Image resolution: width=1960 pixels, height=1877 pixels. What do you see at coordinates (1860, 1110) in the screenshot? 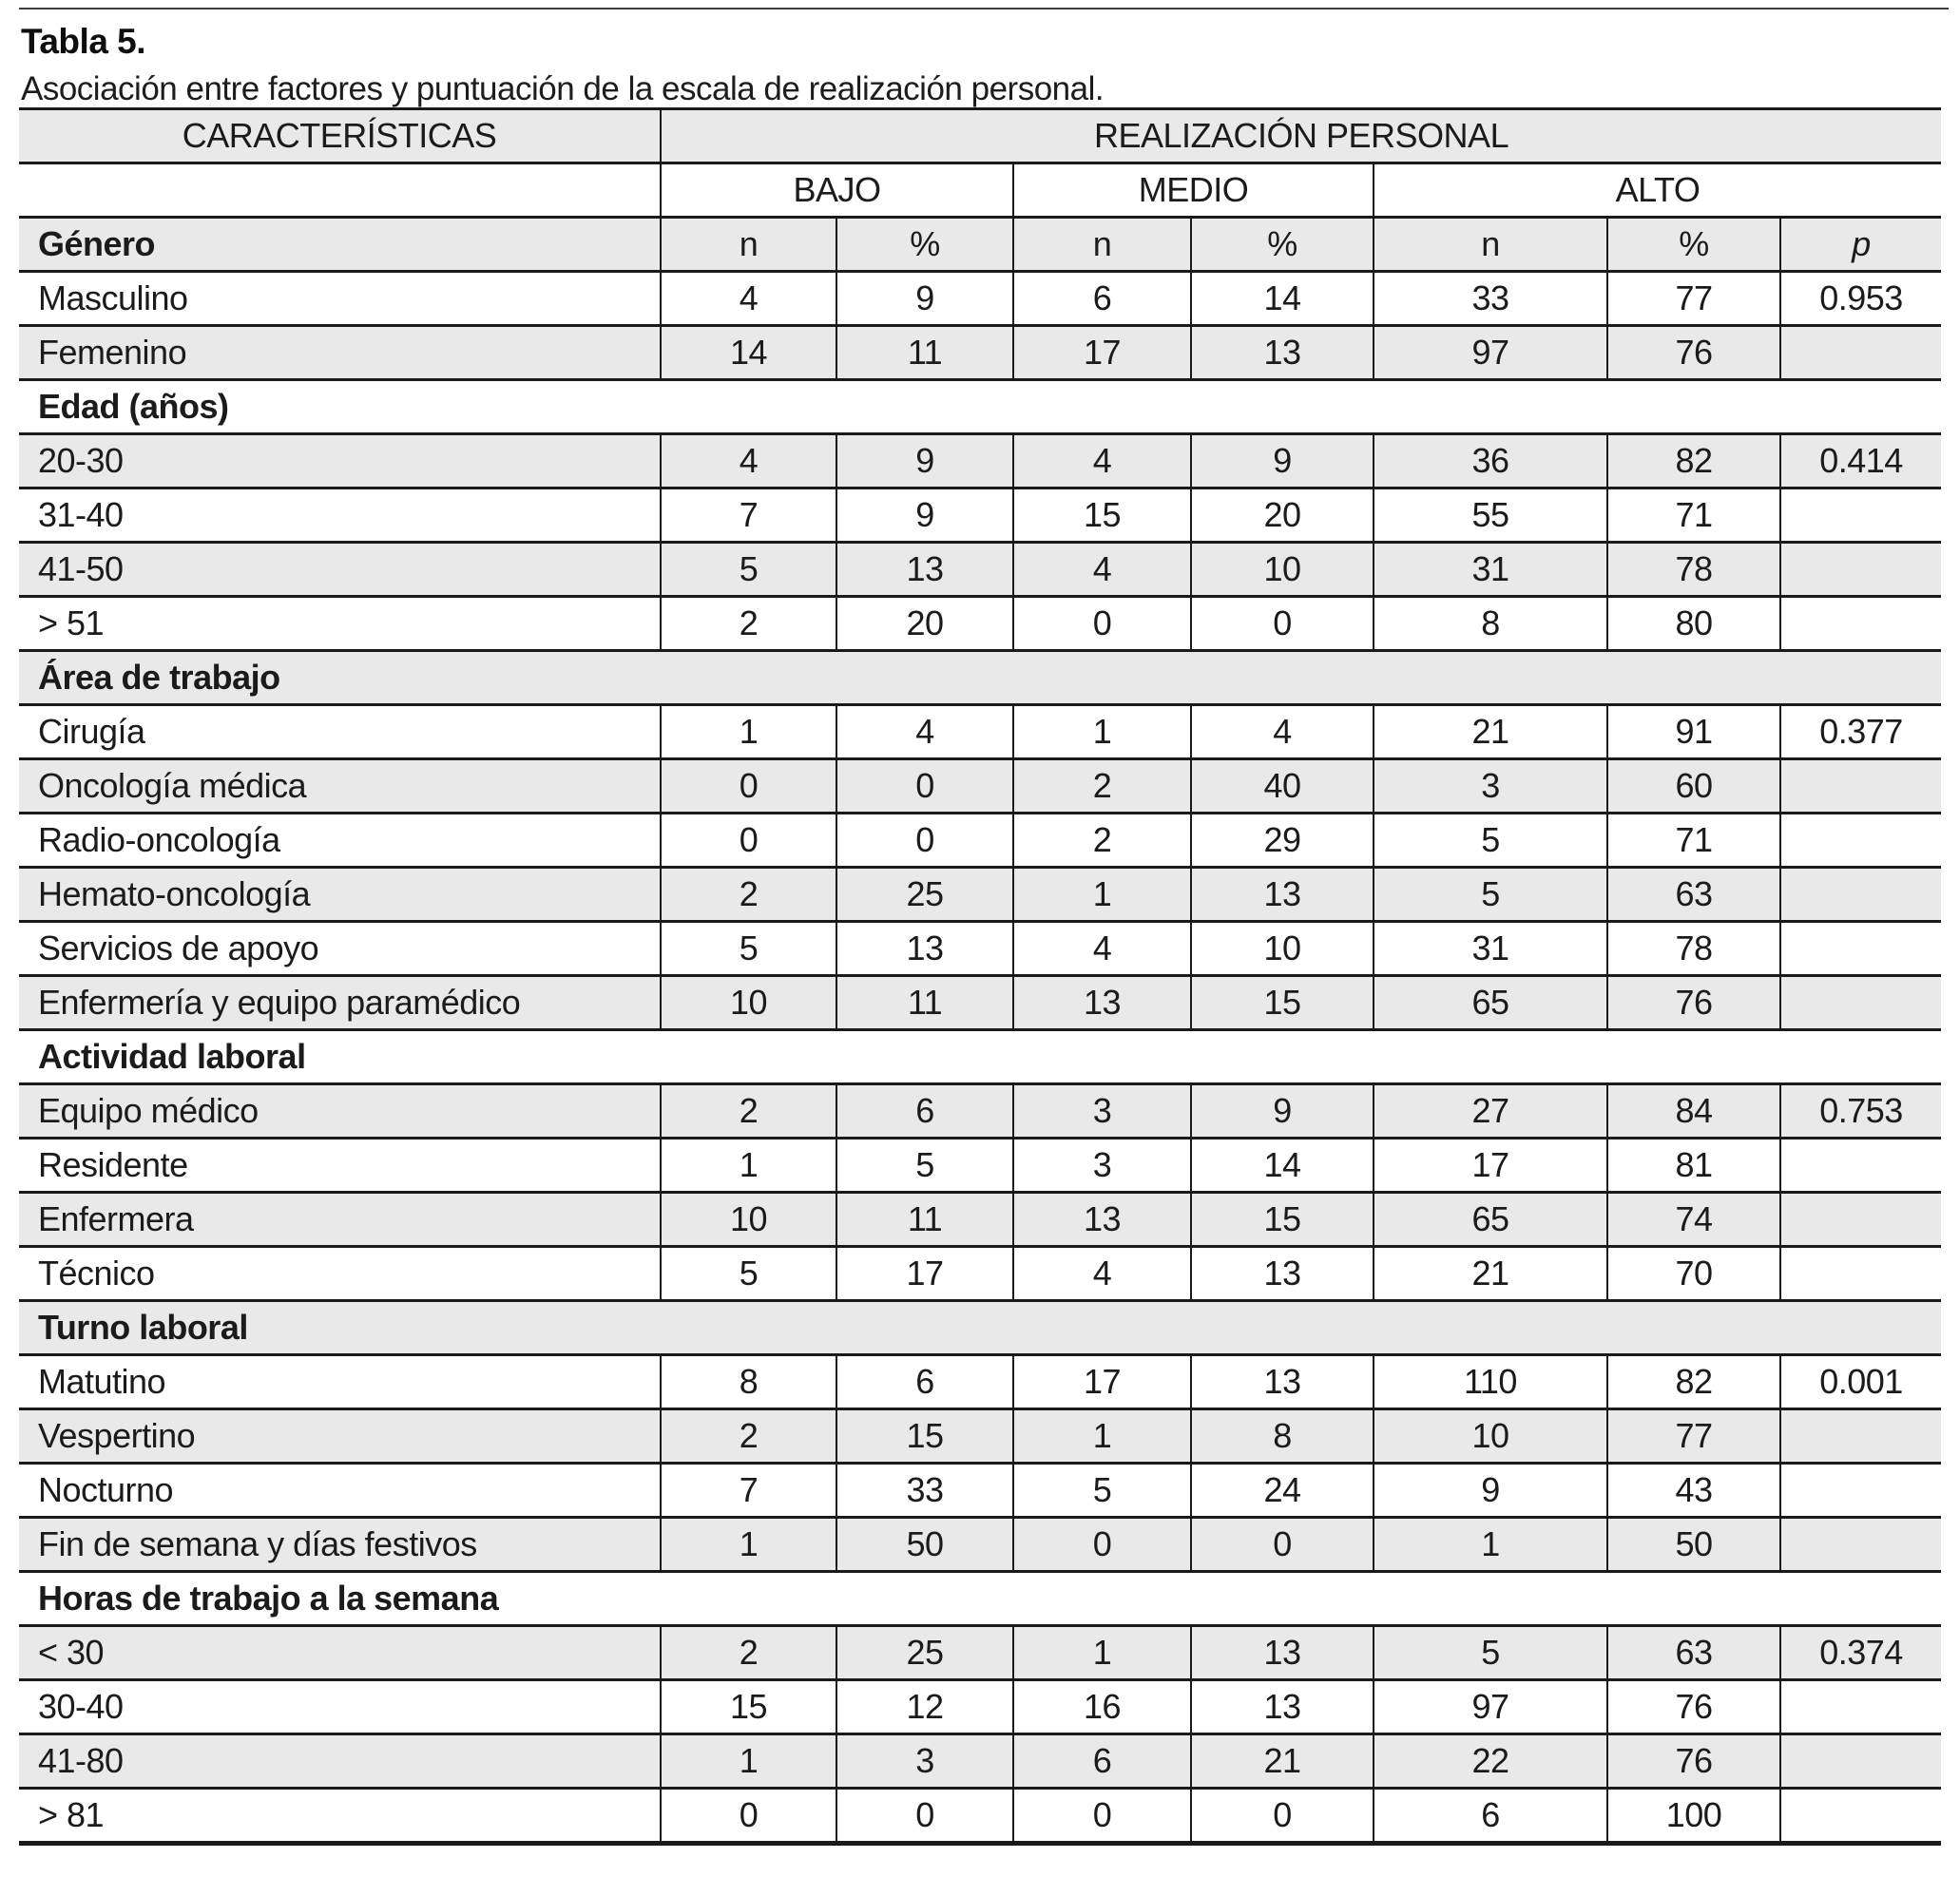
I see `p-value-cell: 0.753` at bounding box center [1860, 1110].